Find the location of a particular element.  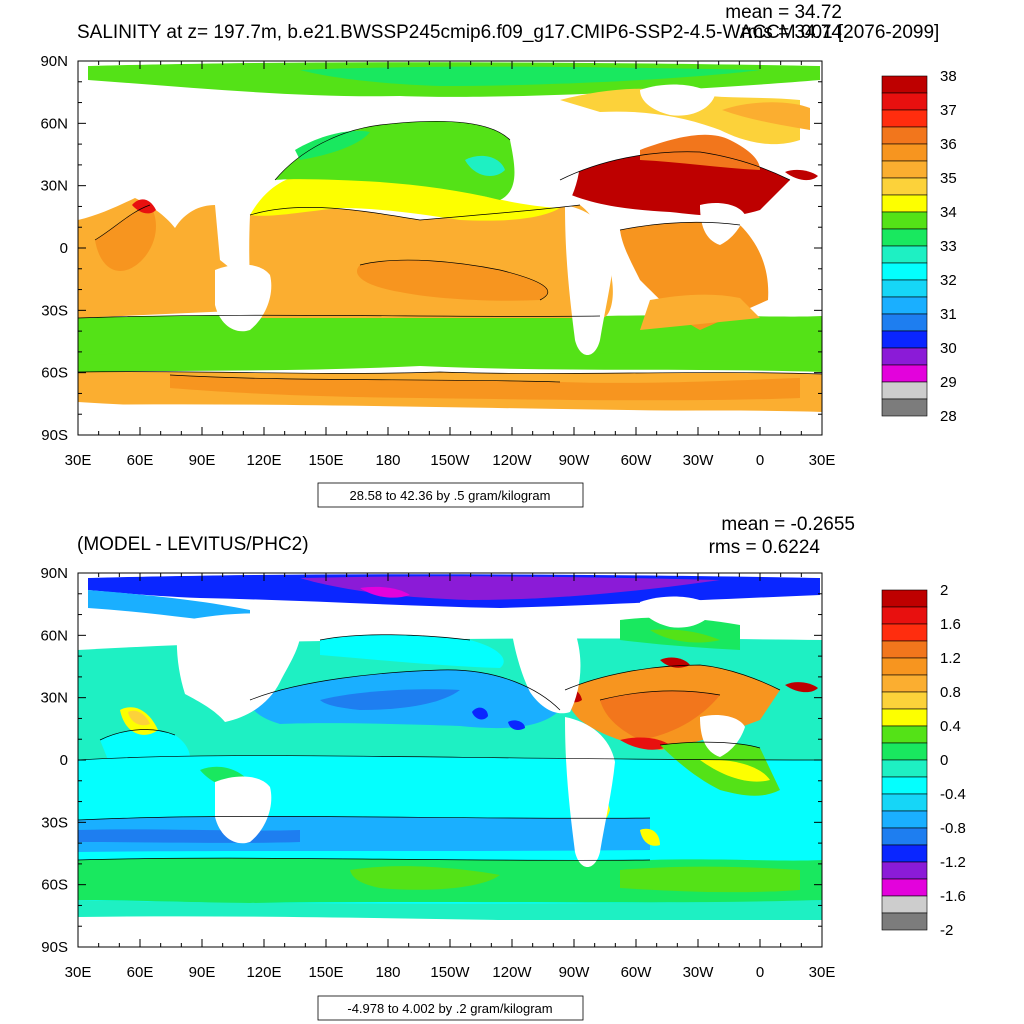

panel-title: (MODEL - LEVITUS/PHC2) is located at coordinates (193, 544).